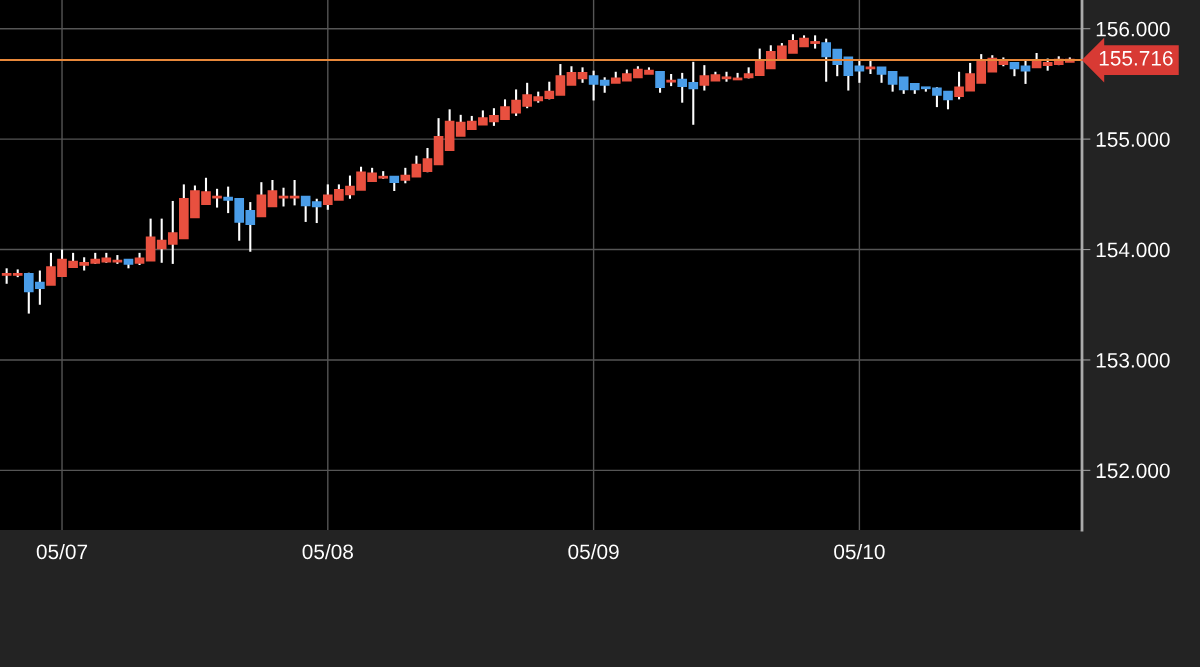 This screenshot has height=667, width=1200. Describe the element at coordinates (593, 551) in the screenshot. I see `x-tick-label: 05/09` at that location.